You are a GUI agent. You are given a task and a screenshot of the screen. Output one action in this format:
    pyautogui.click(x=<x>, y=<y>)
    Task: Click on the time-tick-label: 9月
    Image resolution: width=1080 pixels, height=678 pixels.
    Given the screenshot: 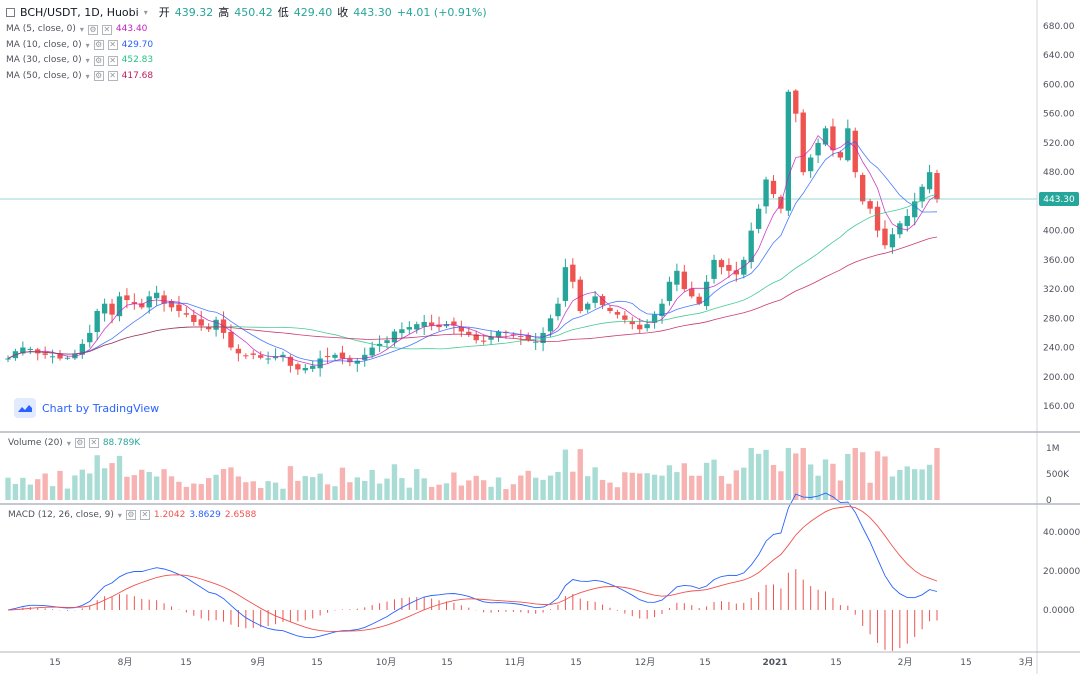 What is the action you would take?
    pyautogui.click(x=258, y=662)
    